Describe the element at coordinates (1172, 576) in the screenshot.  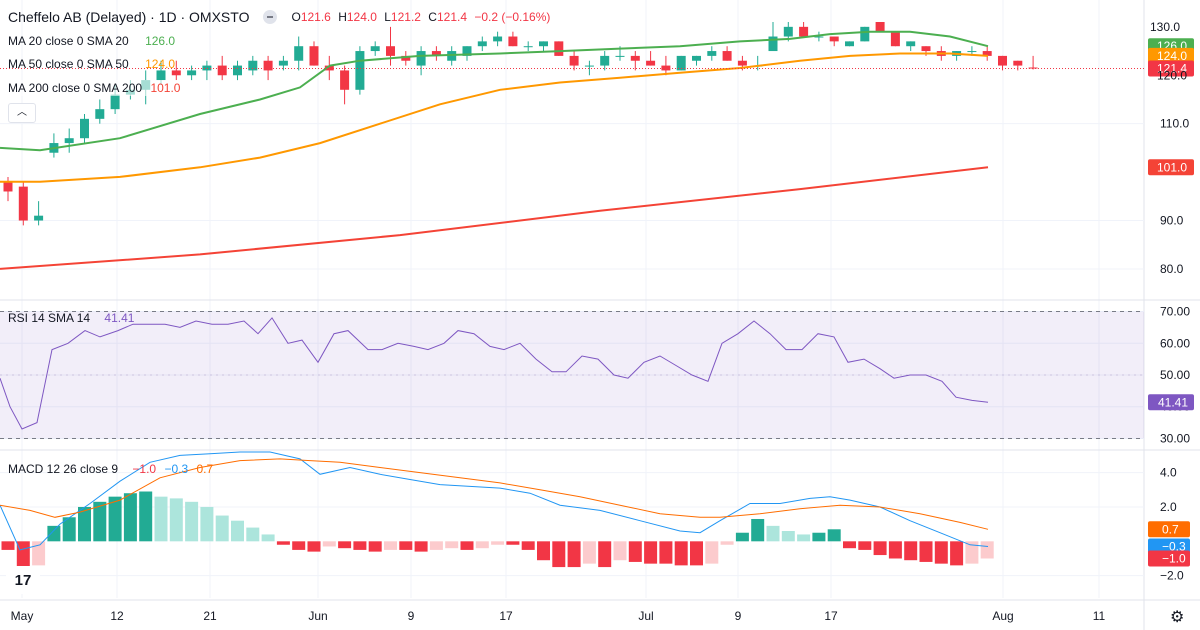
I see `y-tick-label: −2.0` at that location.